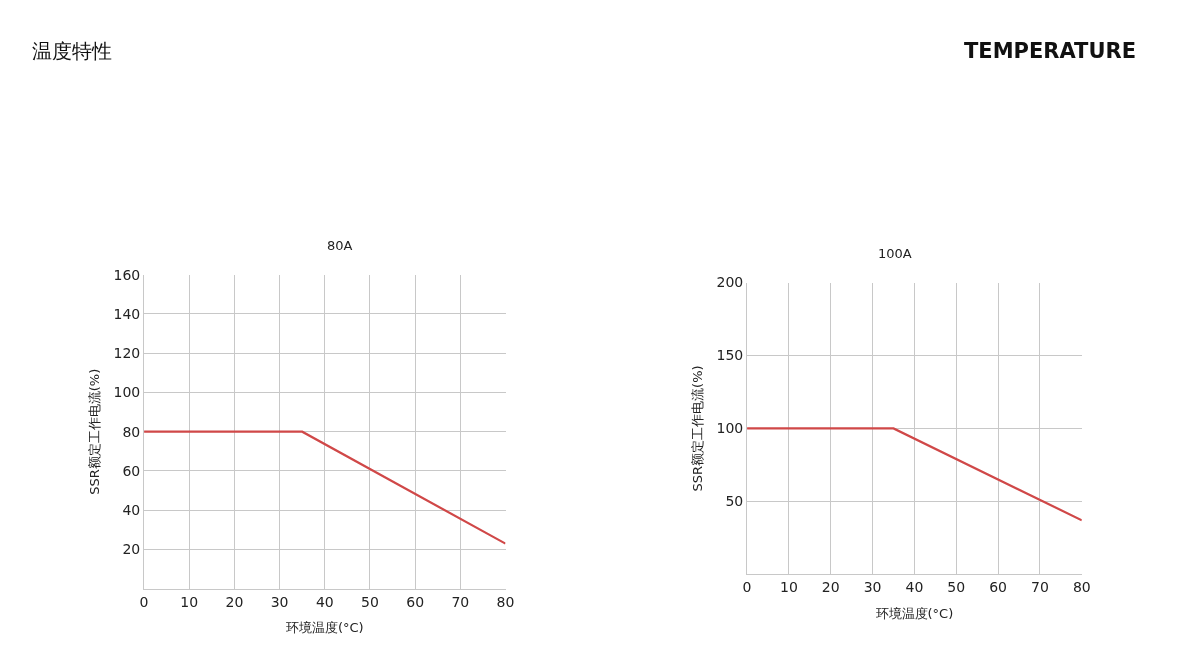  Describe the element at coordinates (127, 313) in the screenshot. I see `y-tick-label: 140` at that location.